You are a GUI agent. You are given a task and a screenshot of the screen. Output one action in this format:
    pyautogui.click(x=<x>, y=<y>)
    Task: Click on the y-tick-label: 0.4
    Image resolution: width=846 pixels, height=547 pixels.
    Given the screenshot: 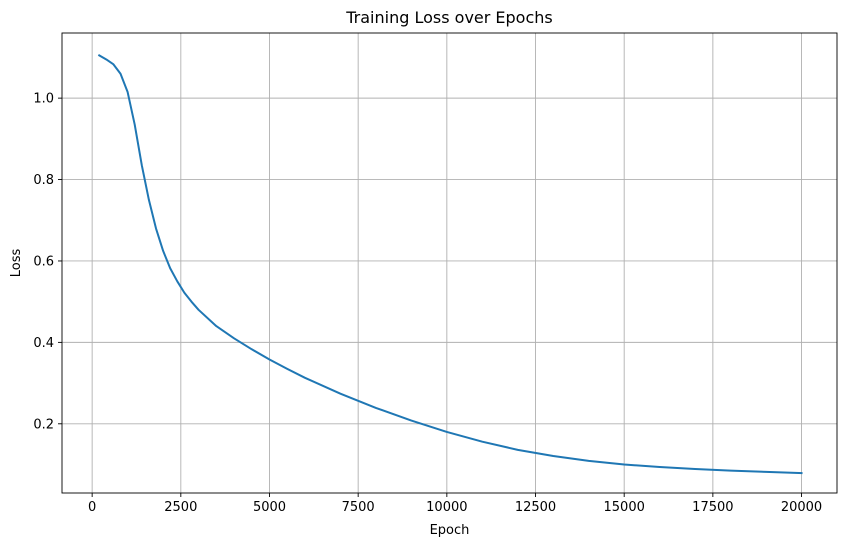 What is the action you would take?
    pyautogui.click(x=43, y=343)
    